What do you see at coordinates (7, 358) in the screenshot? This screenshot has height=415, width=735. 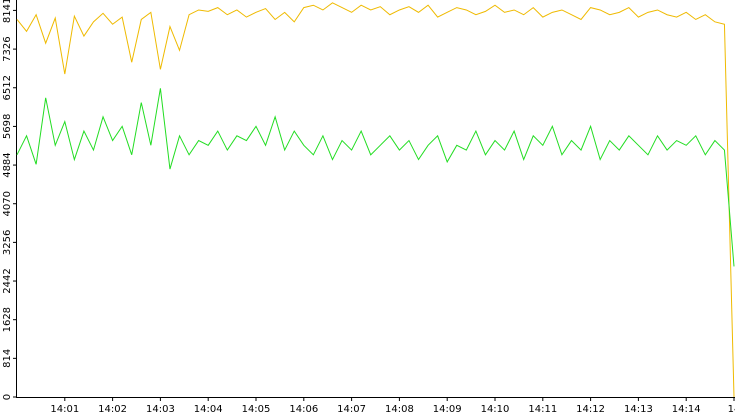 I see `y-tick-label: 814` at bounding box center [7, 358].